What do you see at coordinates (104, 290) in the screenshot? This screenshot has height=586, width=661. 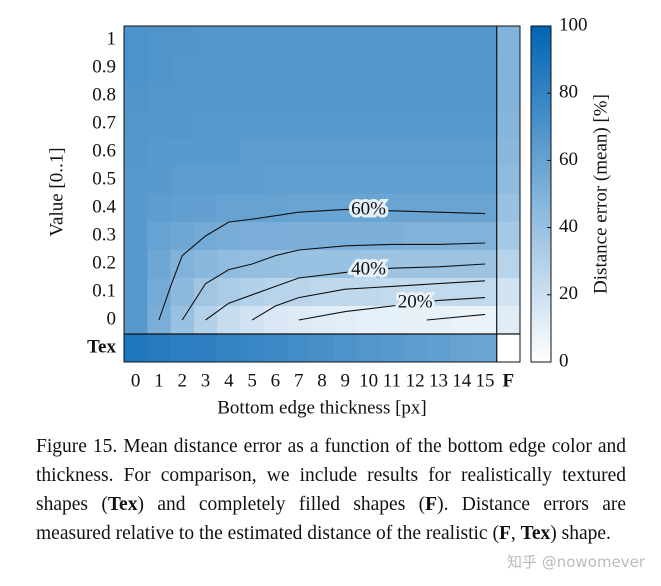 I see `y-tick-label: 0.1` at bounding box center [104, 290].